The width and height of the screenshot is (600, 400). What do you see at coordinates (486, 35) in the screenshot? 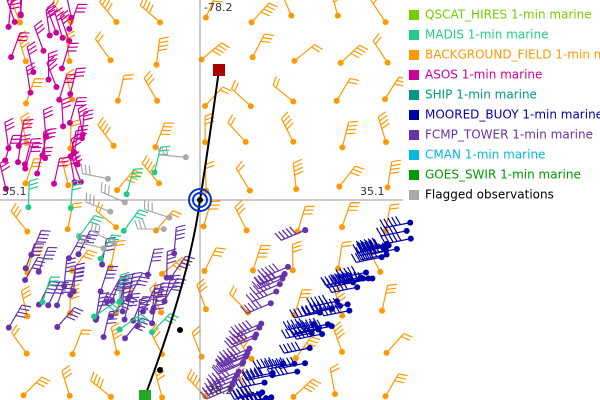
I see `legend-label: MADIS 1-min marine` at bounding box center [486, 35].